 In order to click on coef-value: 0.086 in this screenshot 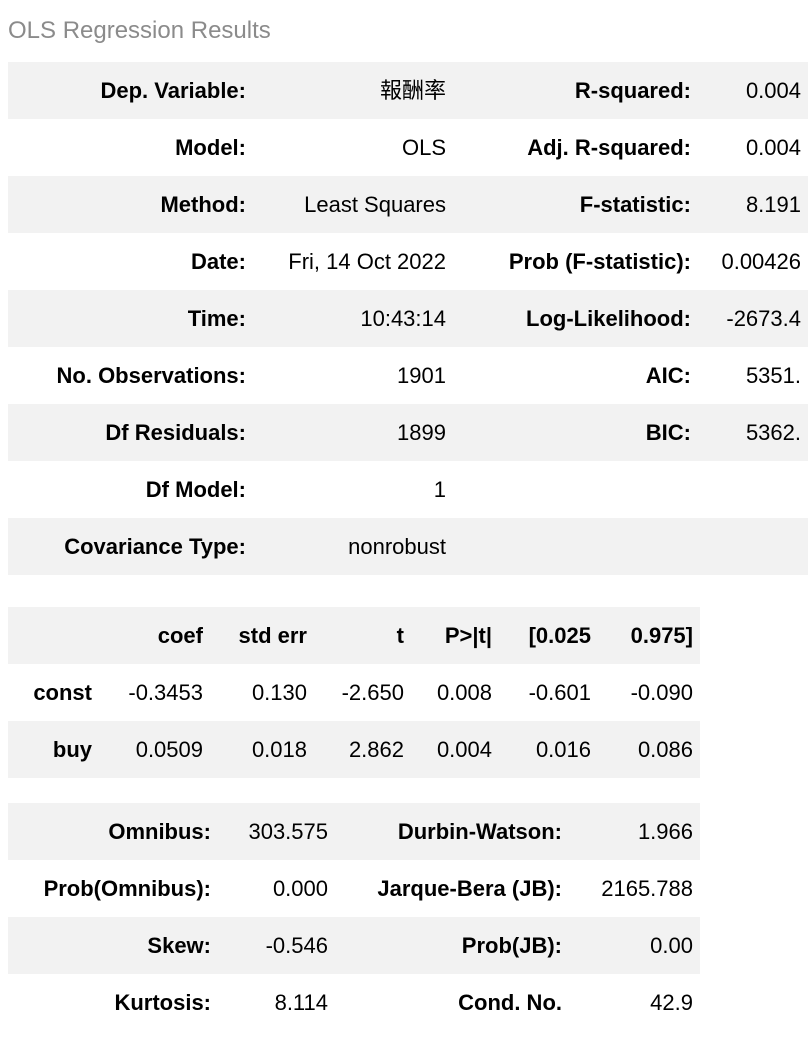, I will do `click(665, 749)`.